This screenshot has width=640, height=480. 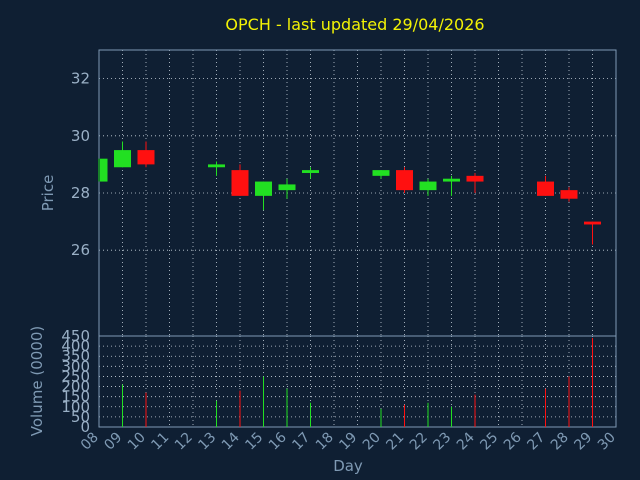 I want to click on price-tick-label: 26, so click(x=80, y=250).